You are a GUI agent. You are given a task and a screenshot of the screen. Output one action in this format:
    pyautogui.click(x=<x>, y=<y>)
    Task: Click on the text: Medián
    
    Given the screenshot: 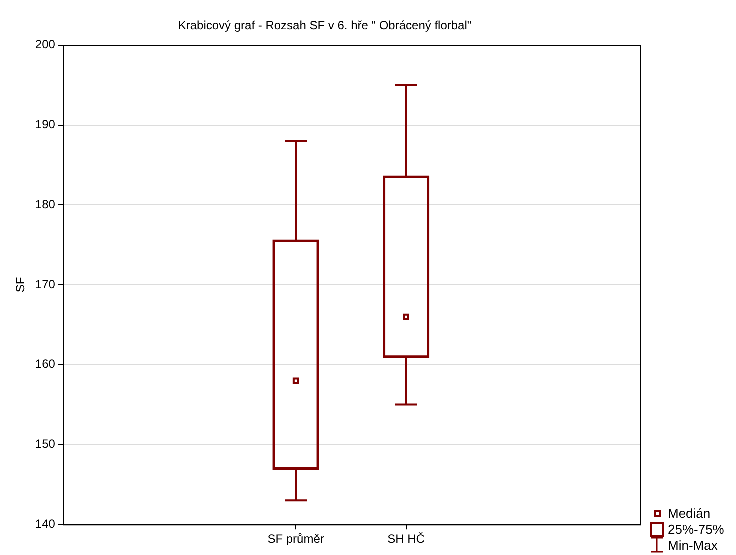 What is the action you would take?
    pyautogui.click(x=689, y=513)
    